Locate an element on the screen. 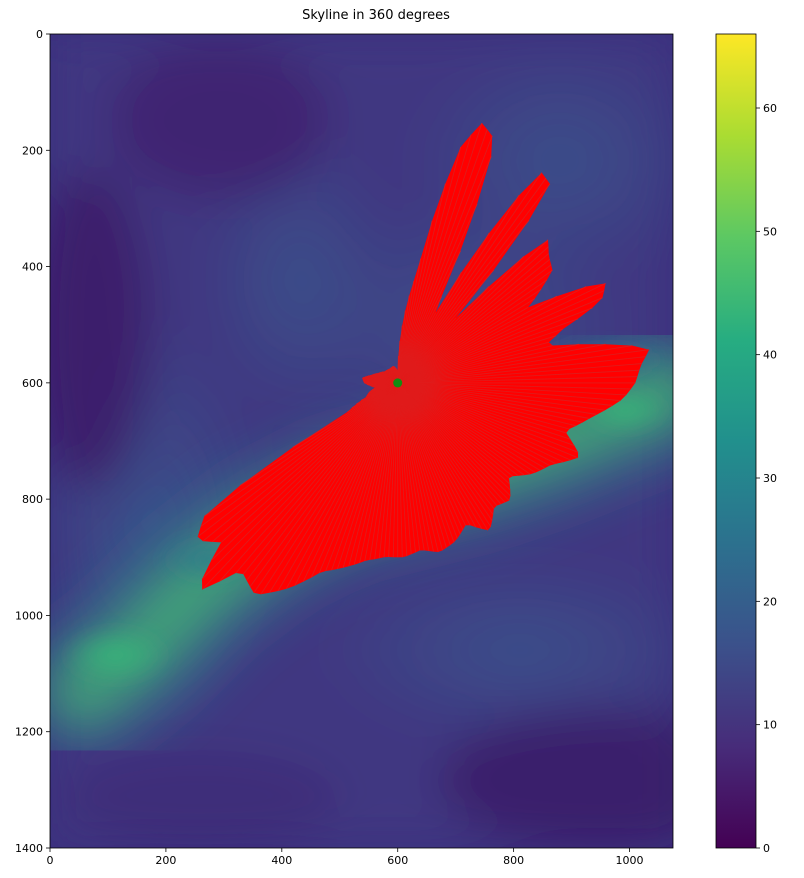  colorbar-tick-label: 30 is located at coordinates (770, 478).